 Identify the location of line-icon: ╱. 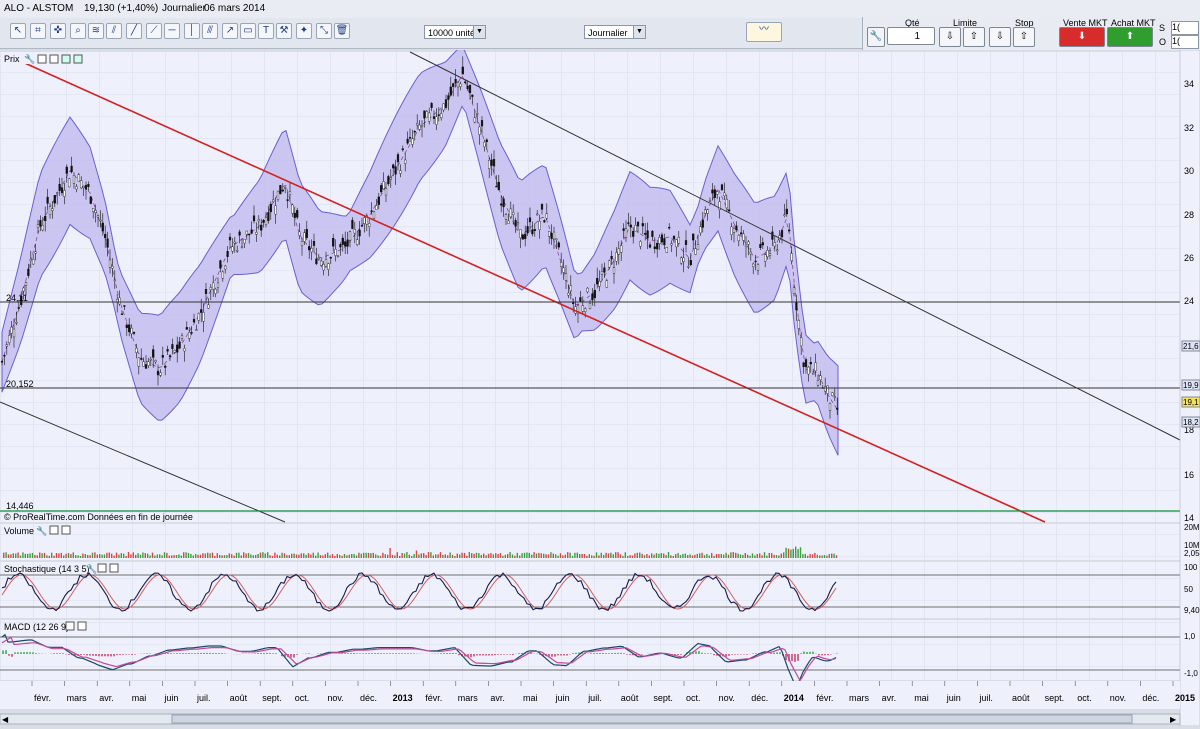
(134, 31).